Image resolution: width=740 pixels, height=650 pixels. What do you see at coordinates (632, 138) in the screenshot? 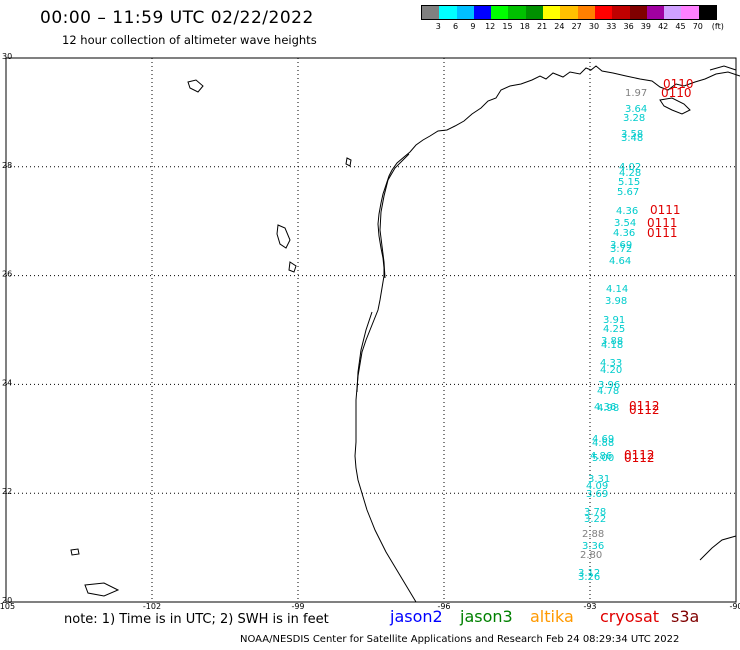
I see `swh-value: 3.48` at bounding box center [632, 138].